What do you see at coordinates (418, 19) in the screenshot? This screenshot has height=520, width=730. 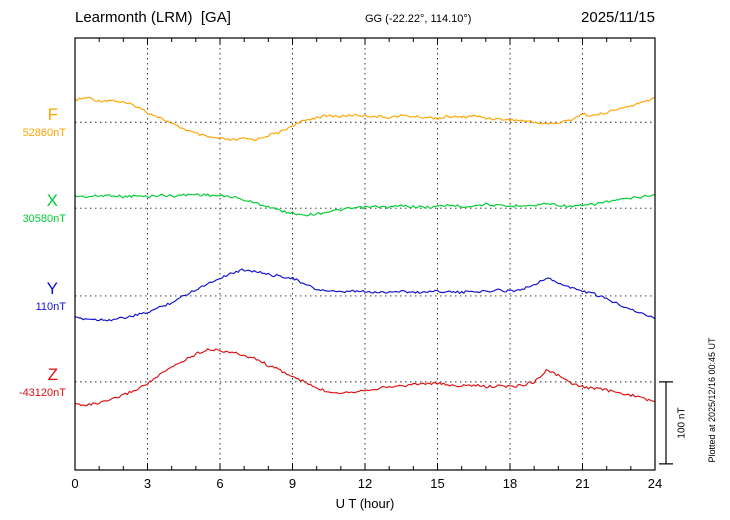 I see `geographic-coords: GG (-22.22°, 114.10°)` at bounding box center [418, 19].